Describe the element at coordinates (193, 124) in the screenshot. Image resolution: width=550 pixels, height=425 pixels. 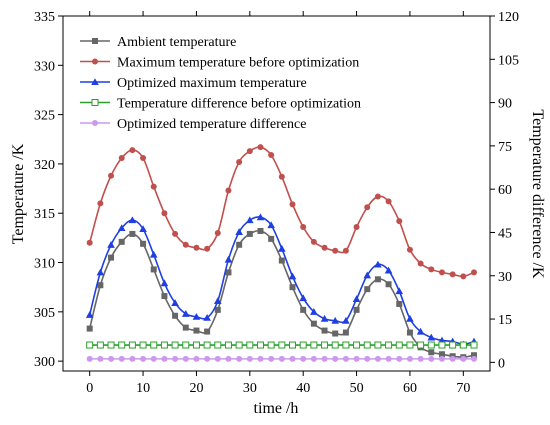
I see `legend-item: Optimized temperature difference` at that location.